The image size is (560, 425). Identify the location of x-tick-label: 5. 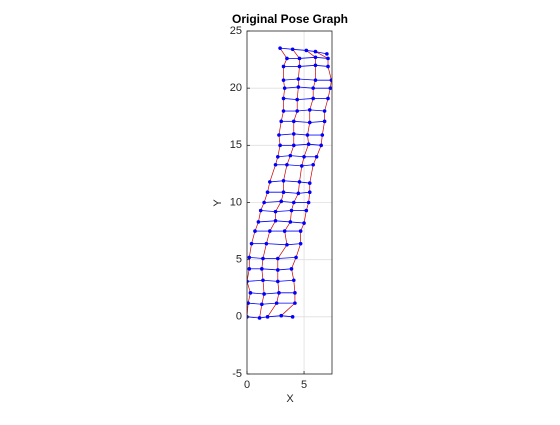
(304, 385).